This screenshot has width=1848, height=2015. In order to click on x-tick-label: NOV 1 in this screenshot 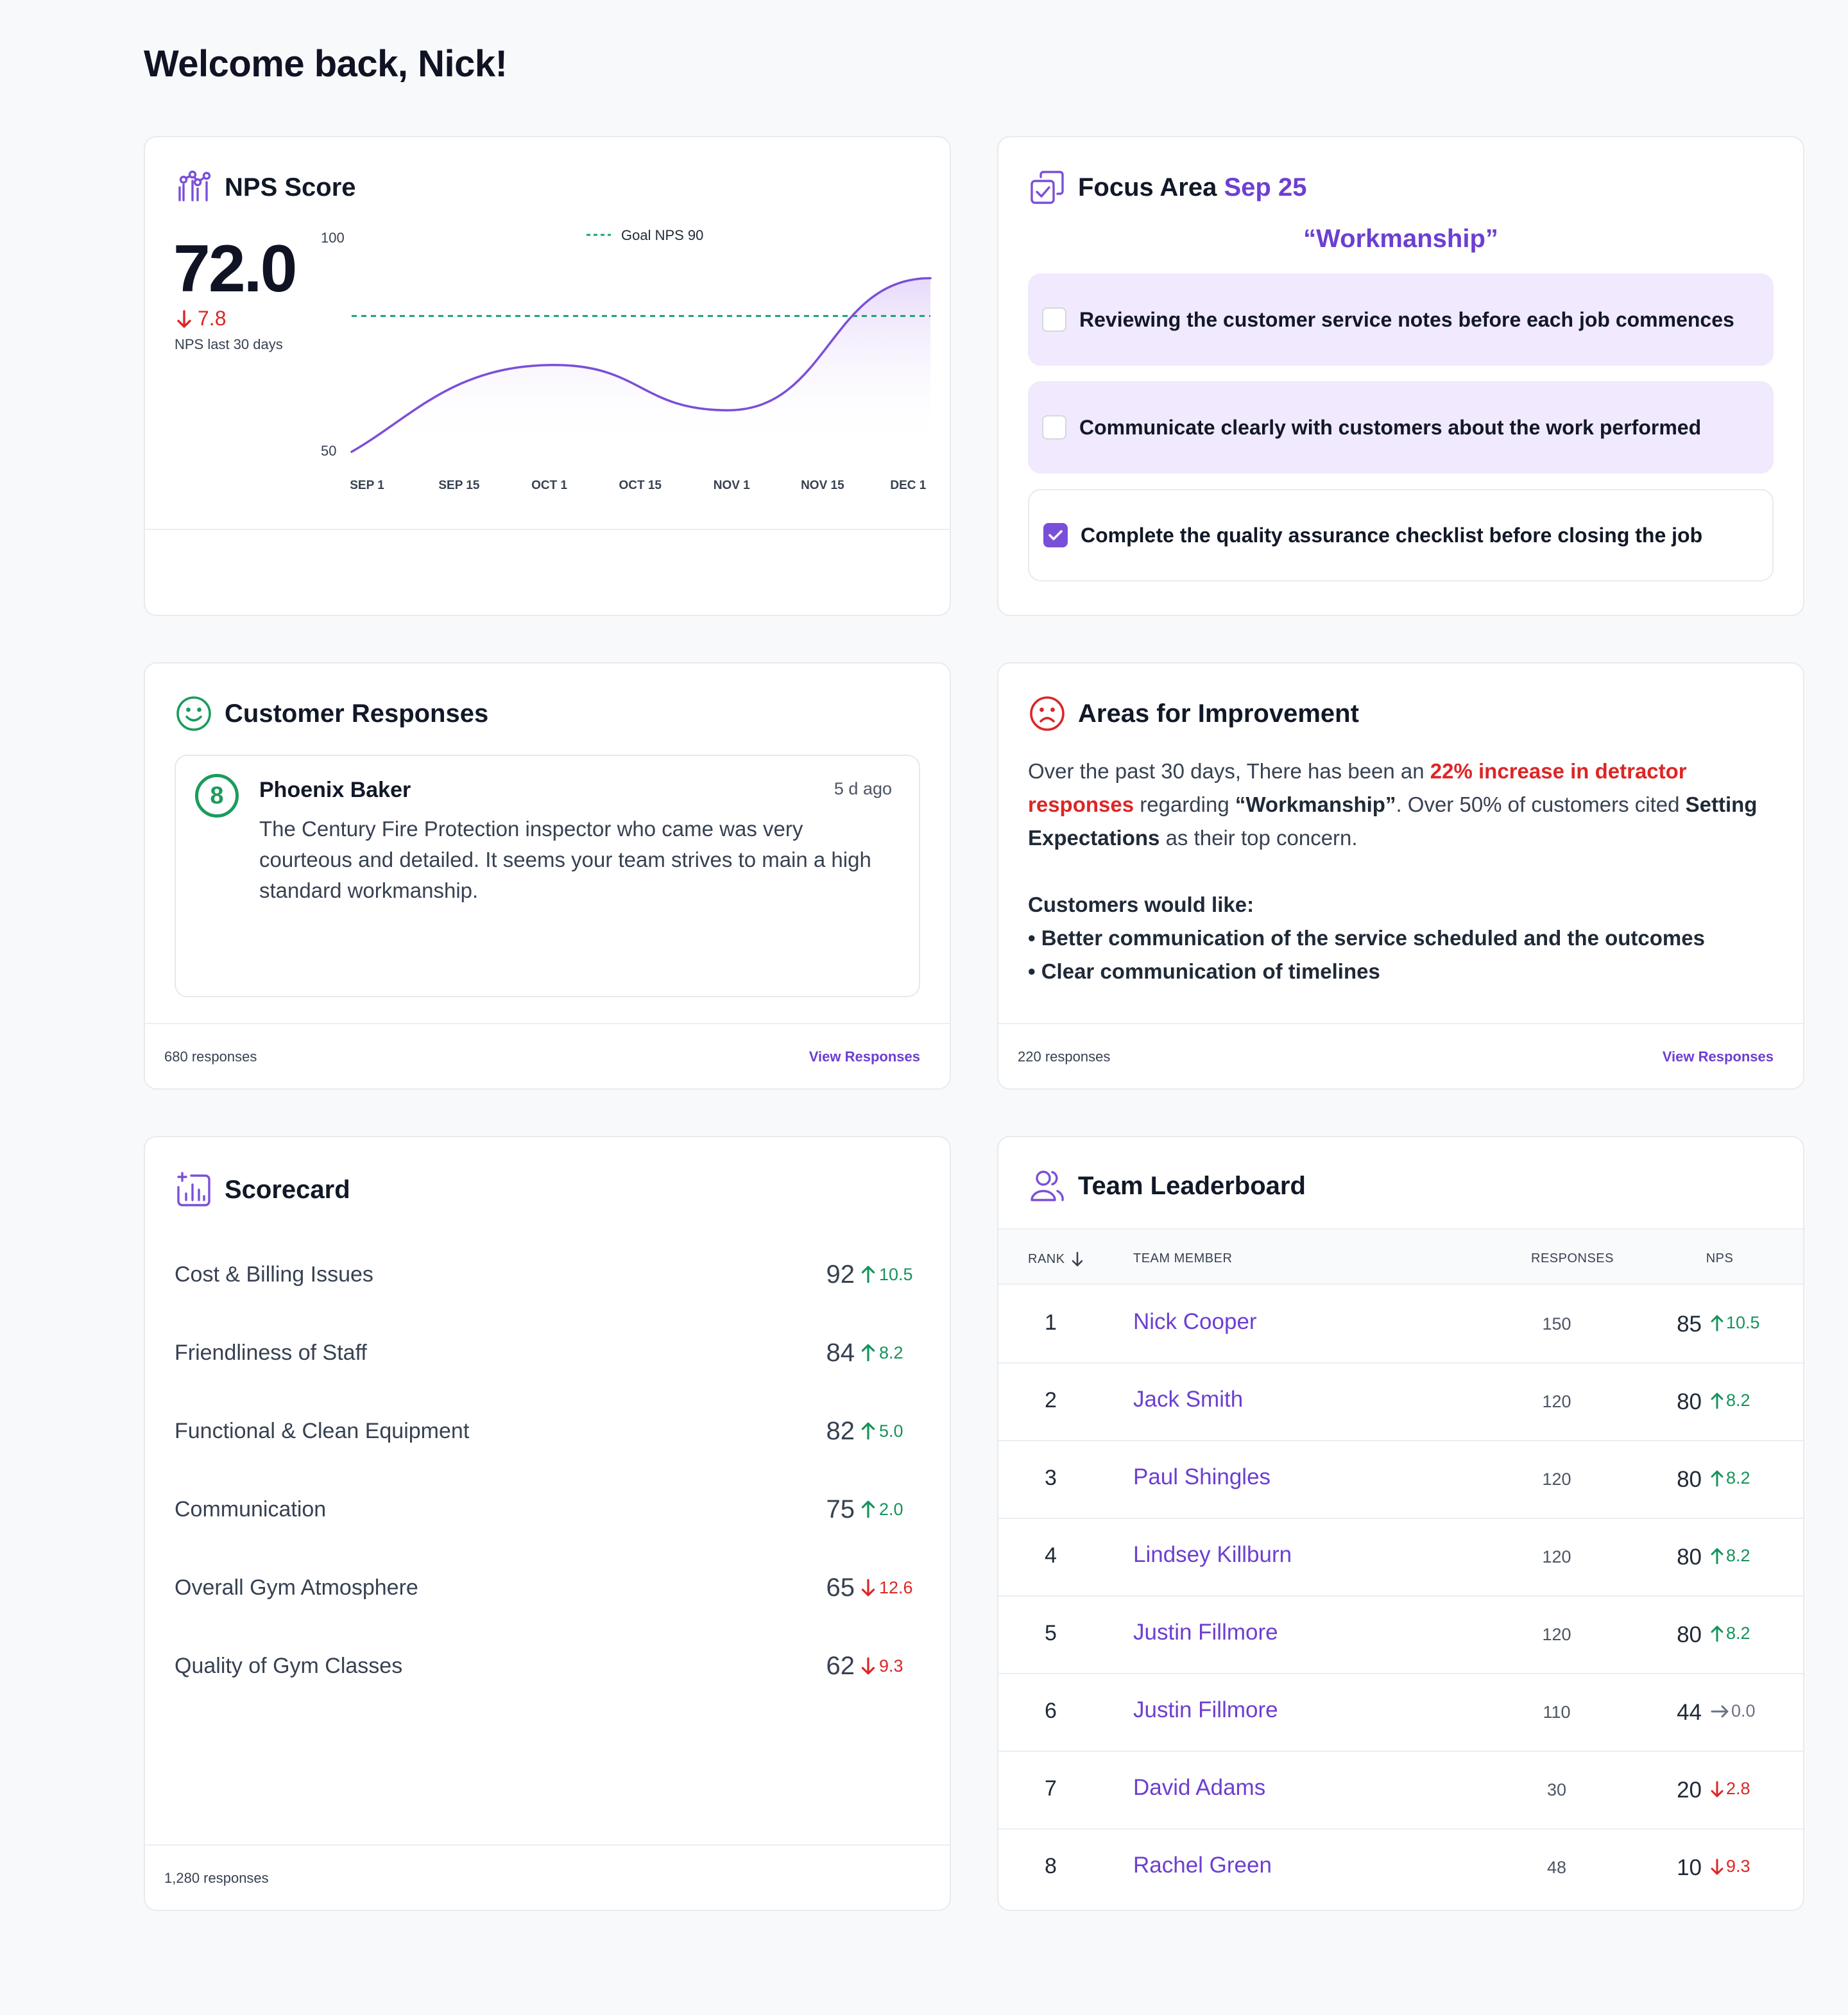, I will do `click(732, 486)`.